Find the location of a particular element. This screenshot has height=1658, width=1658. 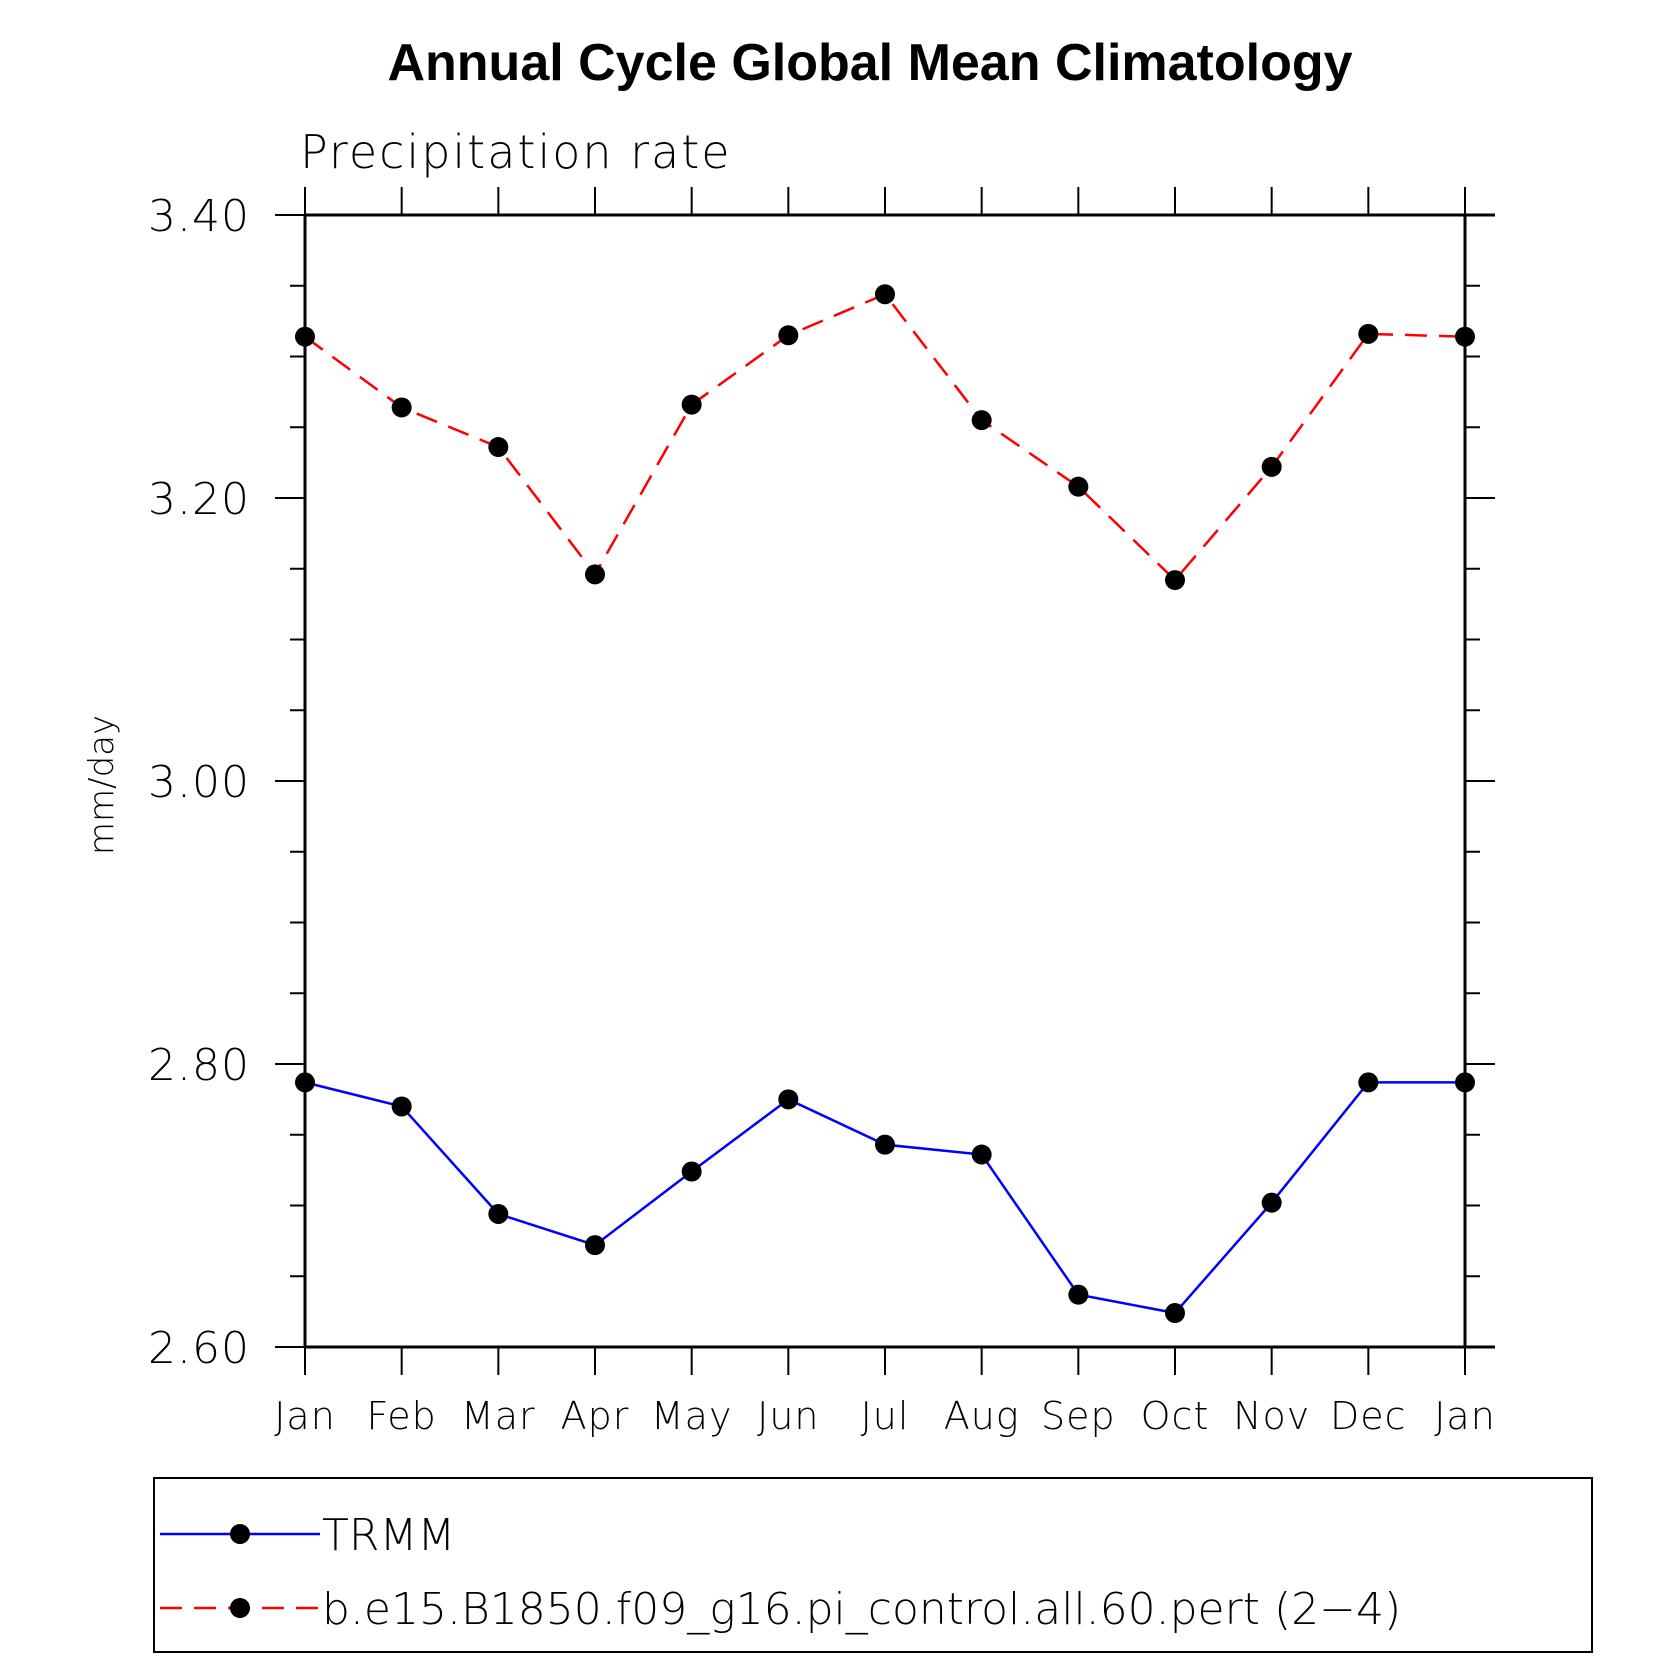

y-axis-label: mm/day is located at coordinates (102, 785).